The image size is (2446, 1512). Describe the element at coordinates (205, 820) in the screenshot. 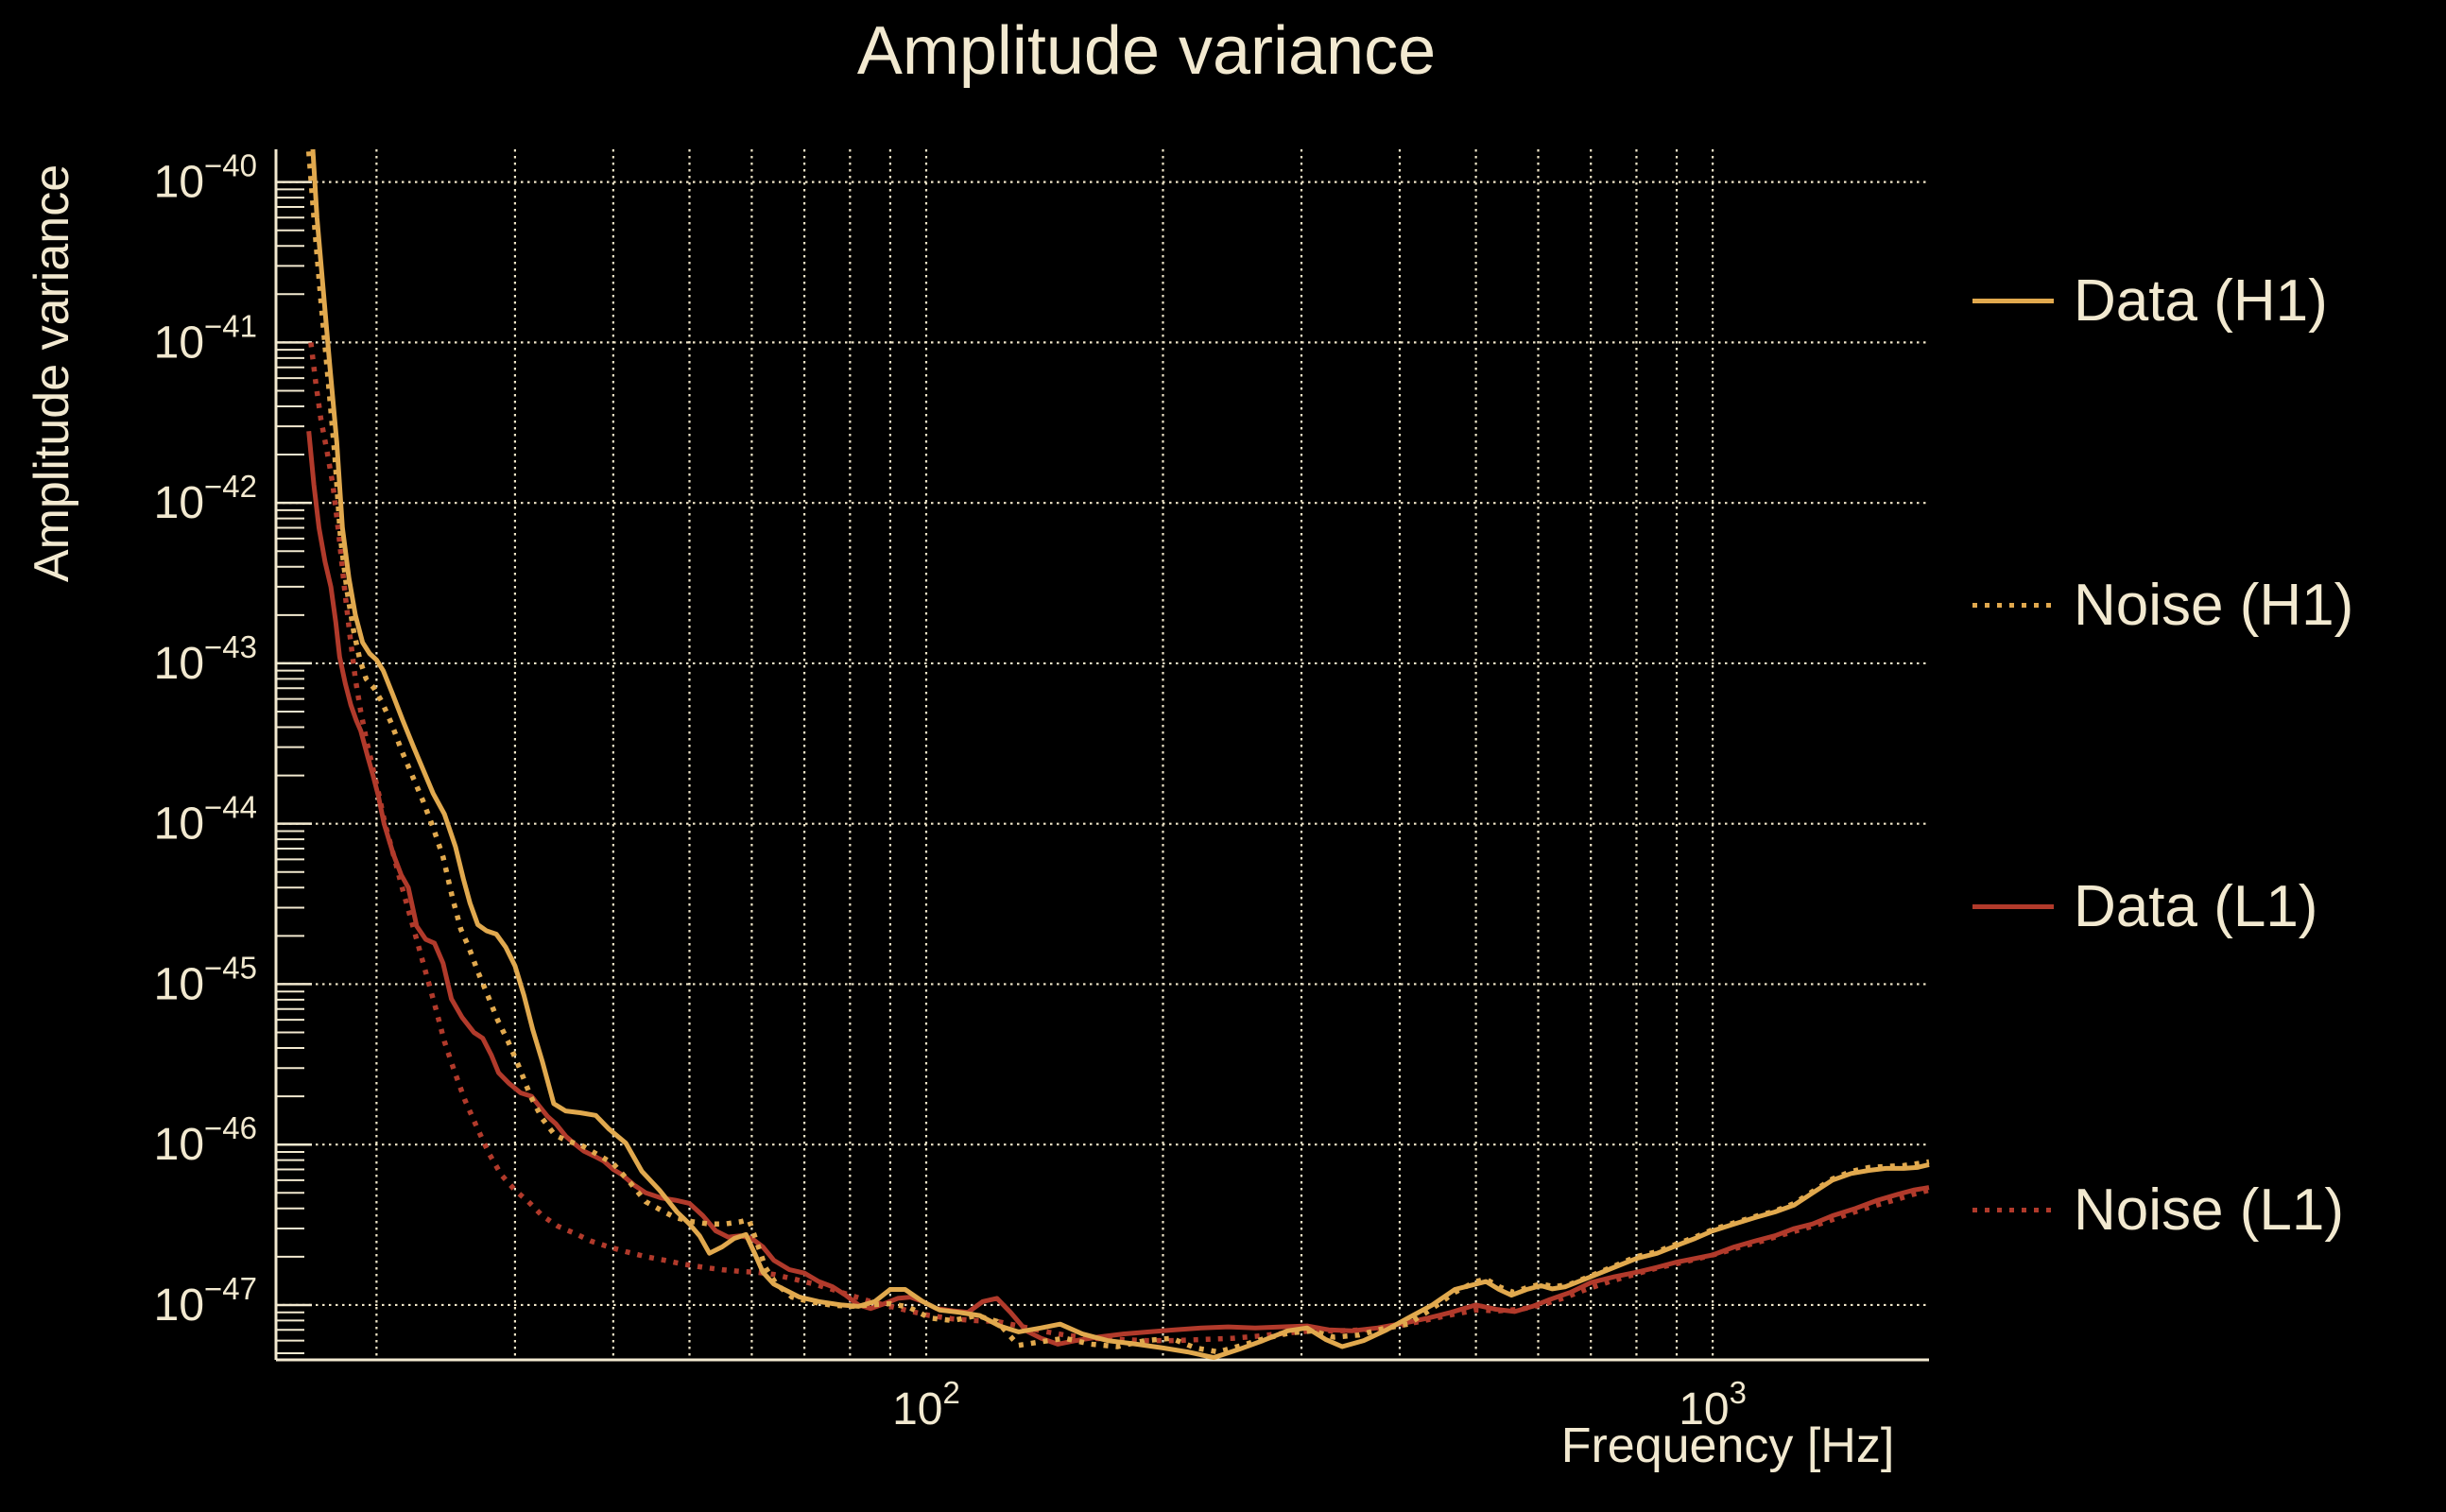

I see `y-tick-label: 10−44` at that location.